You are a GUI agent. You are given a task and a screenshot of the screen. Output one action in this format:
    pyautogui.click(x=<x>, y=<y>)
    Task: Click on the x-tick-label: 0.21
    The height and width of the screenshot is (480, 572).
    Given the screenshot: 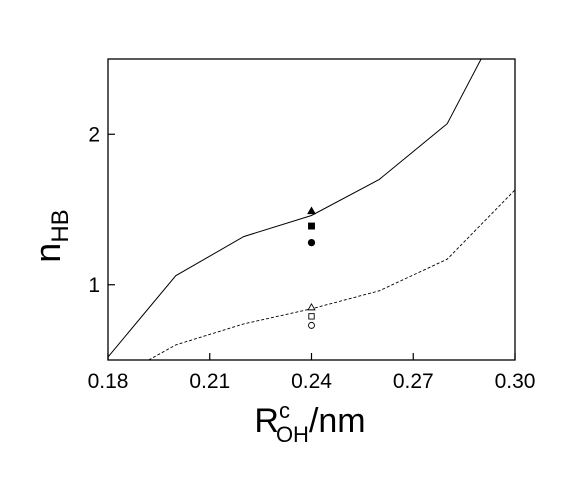 What is the action you would take?
    pyautogui.click(x=209, y=381)
    